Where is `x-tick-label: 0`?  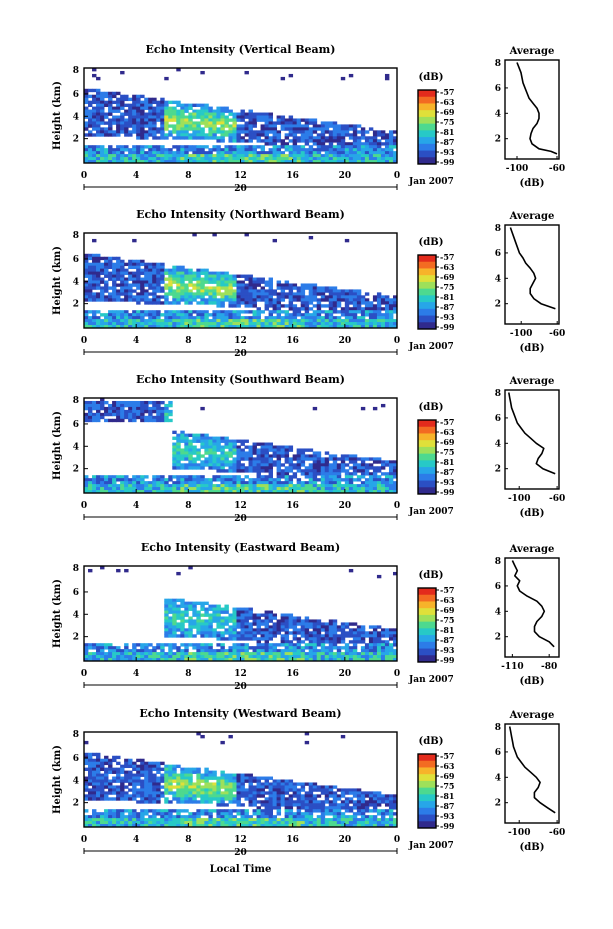 x-tick-label: 0 is located at coordinates (84, 176).